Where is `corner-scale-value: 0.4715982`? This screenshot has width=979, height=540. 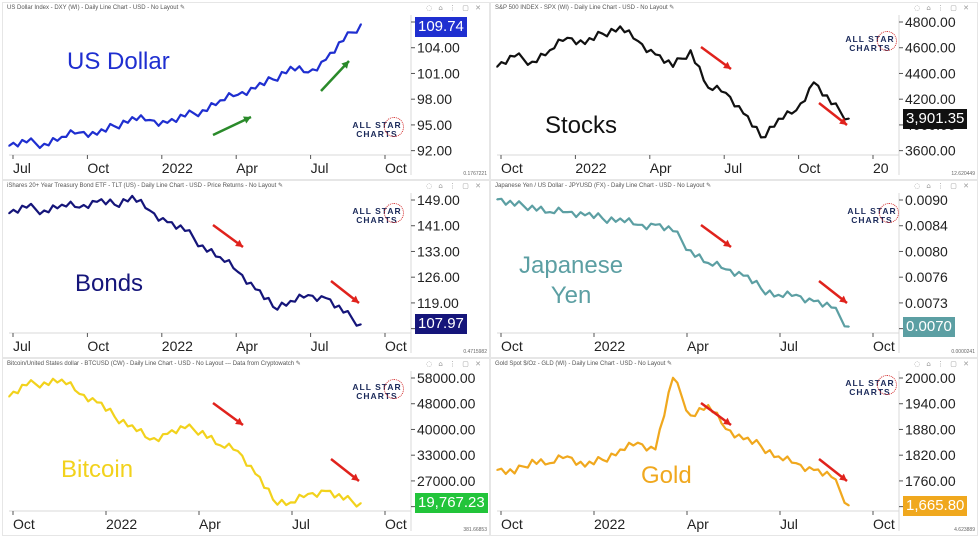 corner-scale-value: 0.4715982 is located at coordinates (475, 352).